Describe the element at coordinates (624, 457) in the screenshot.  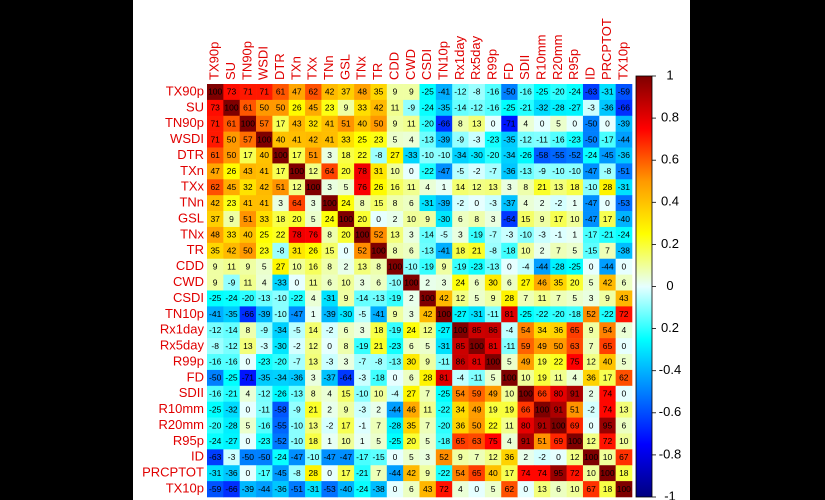
I see `cell-value: 67` at that location.